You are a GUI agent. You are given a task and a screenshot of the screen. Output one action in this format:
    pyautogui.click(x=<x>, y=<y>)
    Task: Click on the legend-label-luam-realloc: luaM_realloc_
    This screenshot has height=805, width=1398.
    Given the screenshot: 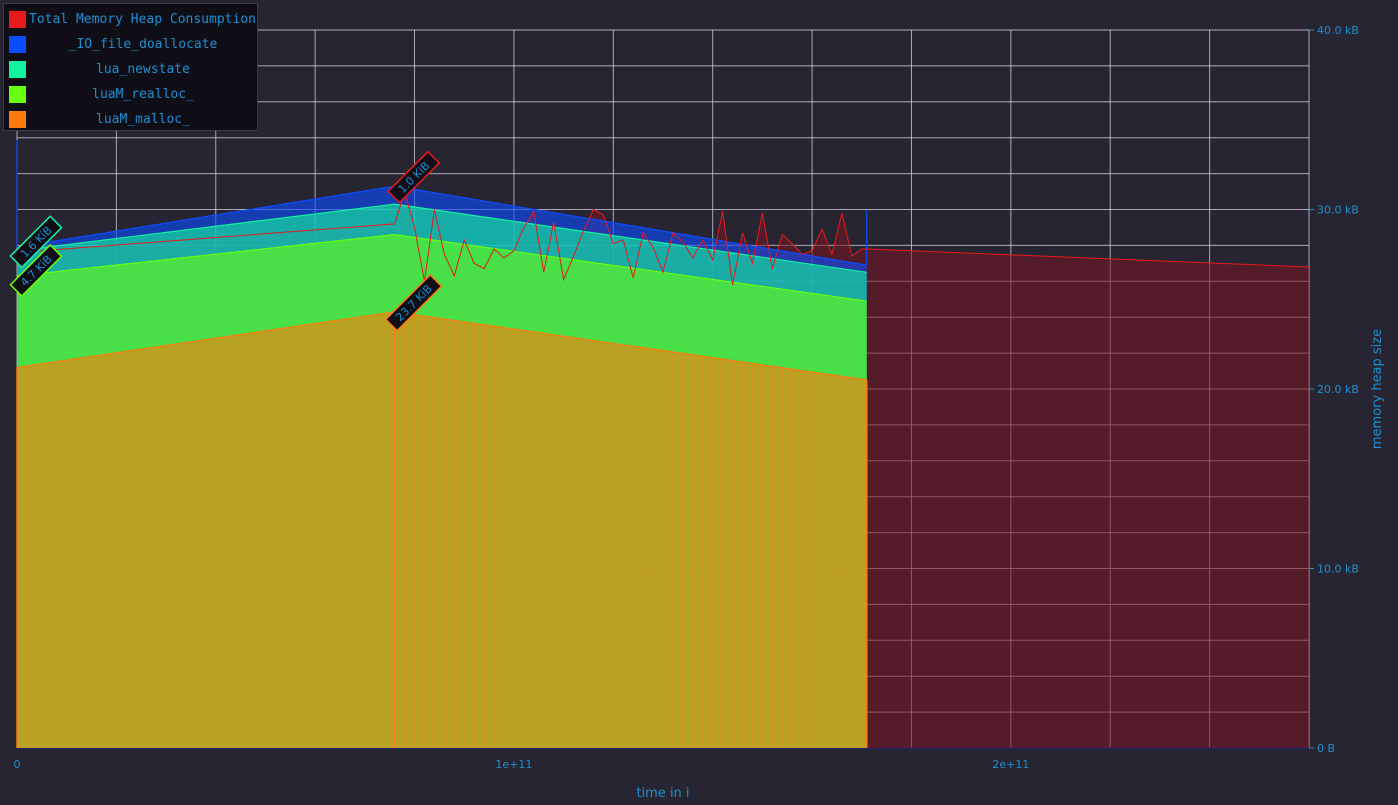 What is the action you would take?
    pyautogui.click(x=143, y=94)
    